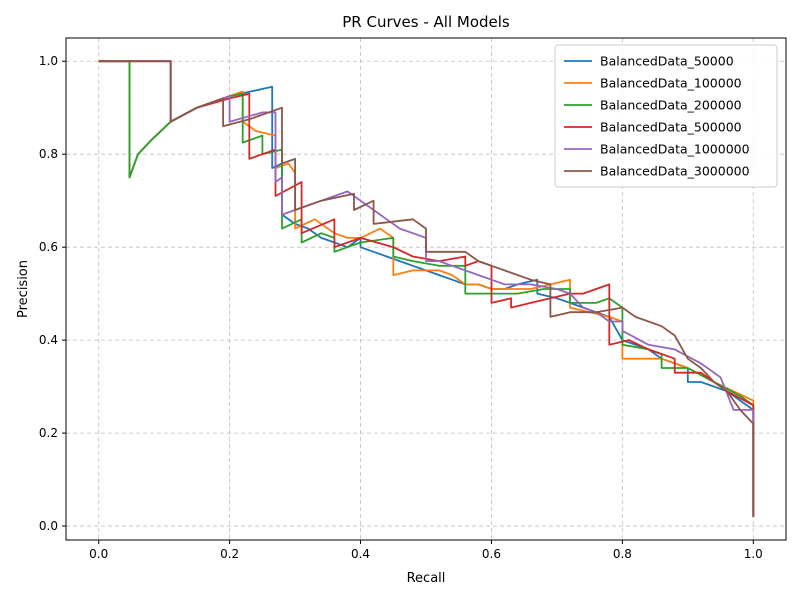  I want to click on legend-box, so click(666, 116).